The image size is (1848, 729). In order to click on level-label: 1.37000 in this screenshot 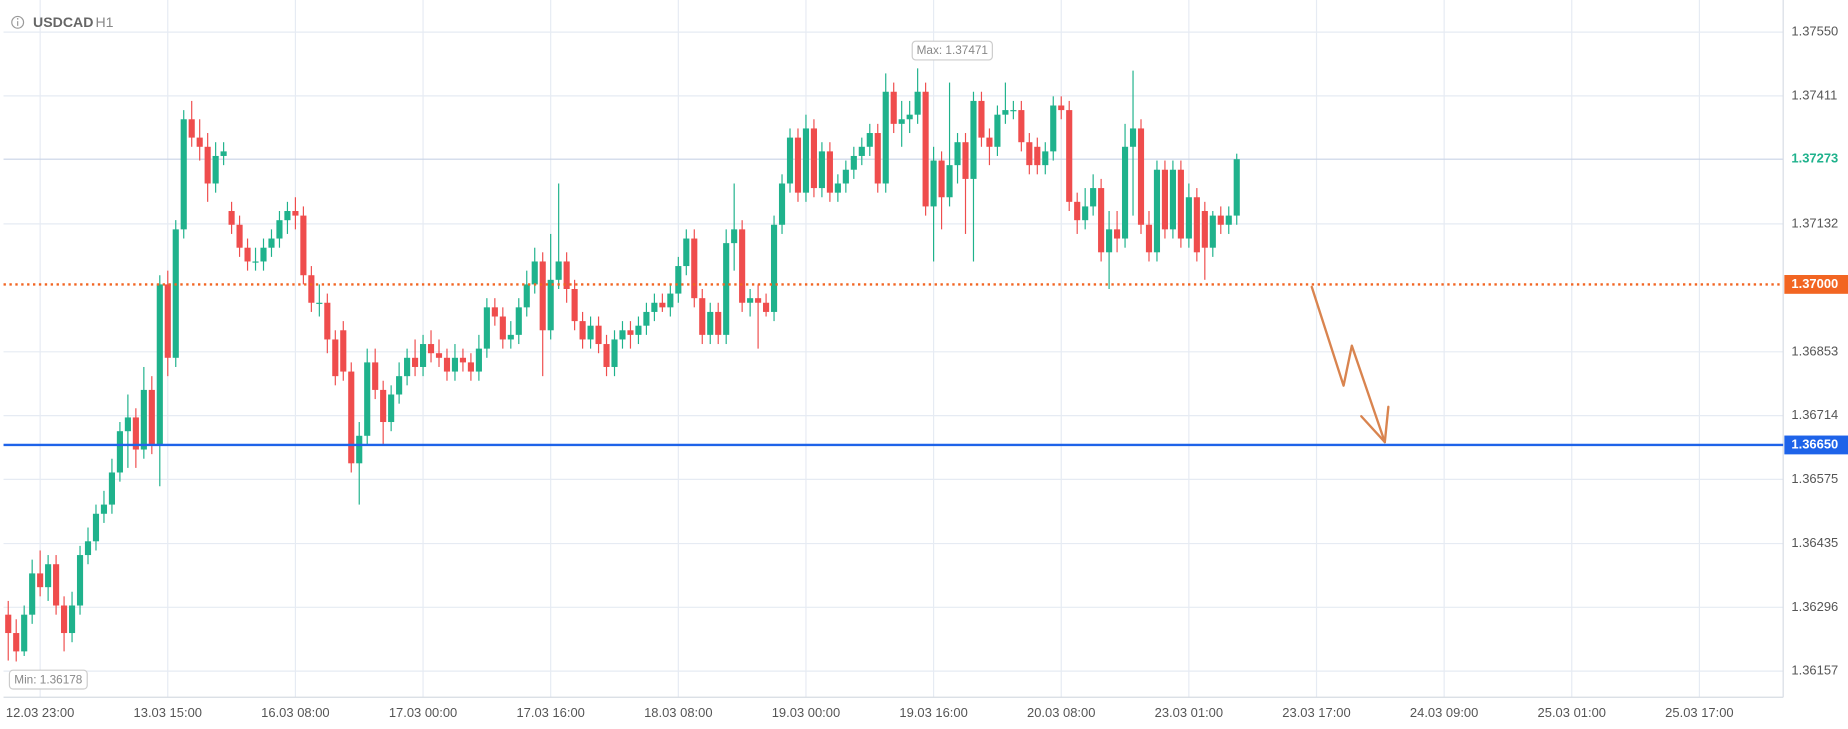, I will do `click(1814, 283)`.